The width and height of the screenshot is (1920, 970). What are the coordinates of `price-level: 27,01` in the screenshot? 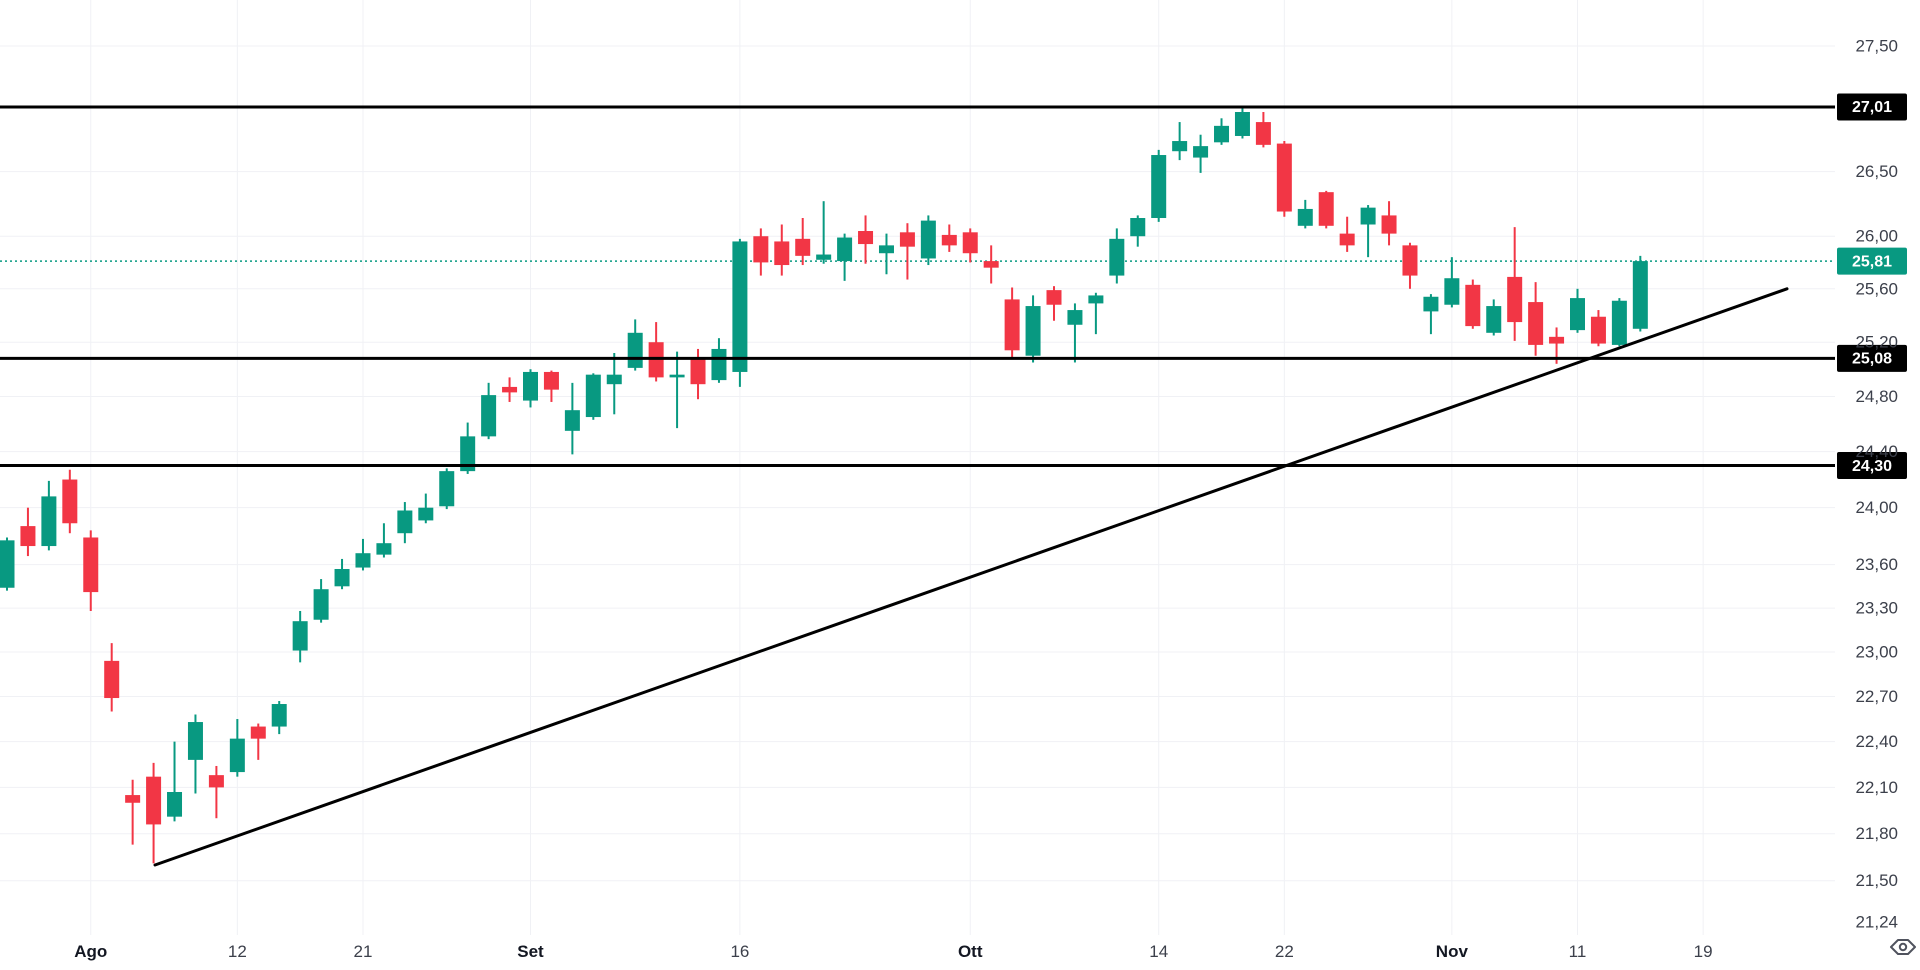 It's located at (953, 107).